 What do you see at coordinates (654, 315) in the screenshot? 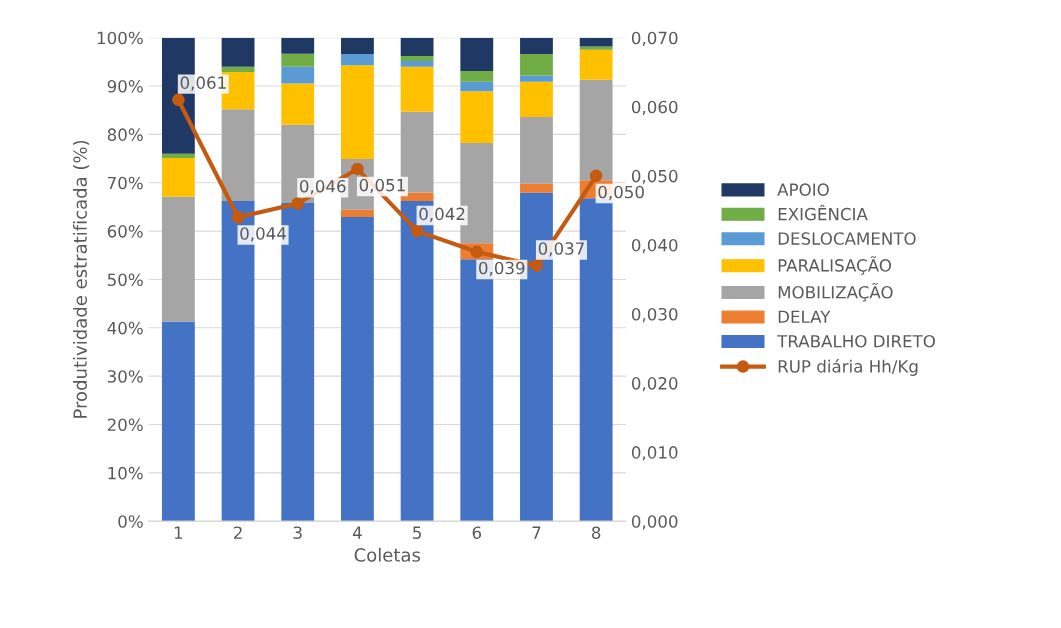
I see `y2-tick-label: 0,030` at bounding box center [654, 315].